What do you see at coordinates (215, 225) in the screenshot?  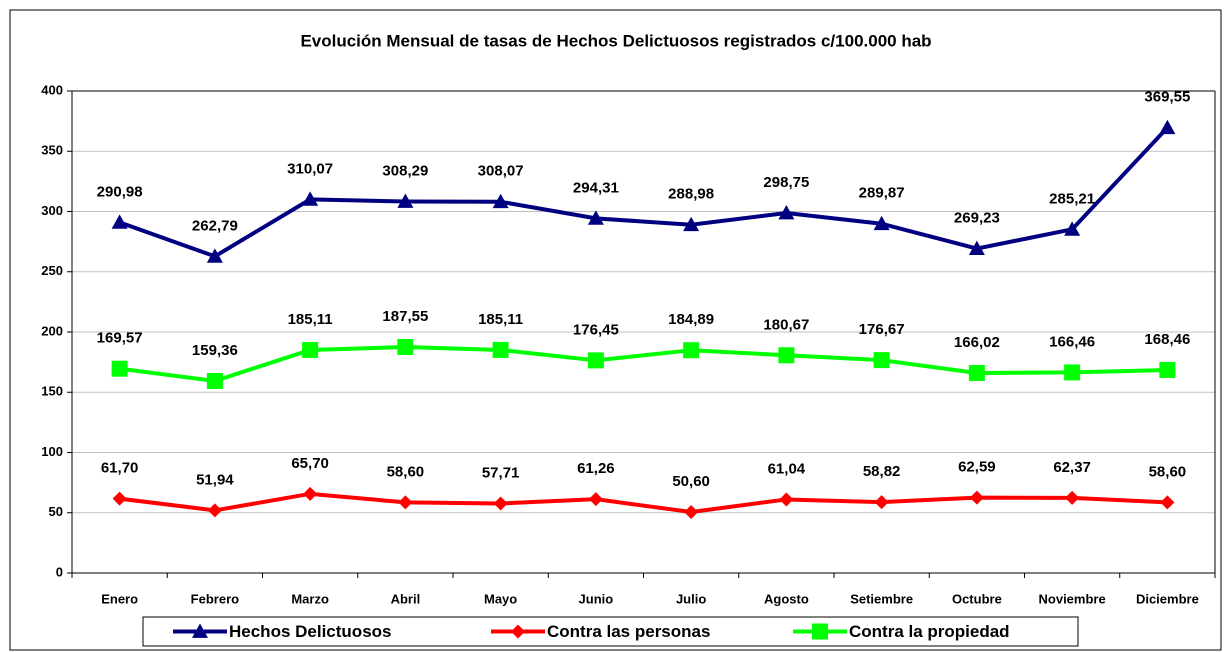 I see `data-label: 262,79` at bounding box center [215, 225].